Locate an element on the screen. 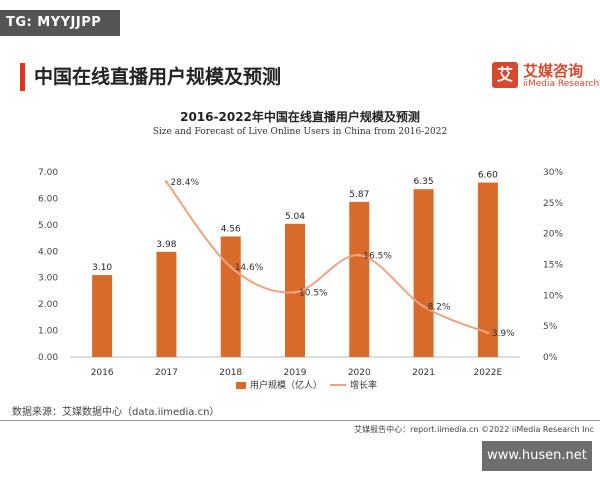 The height and width of the screenshot is (480, 600). x-tick-label: 2017 is located at coordinates (166, 373).